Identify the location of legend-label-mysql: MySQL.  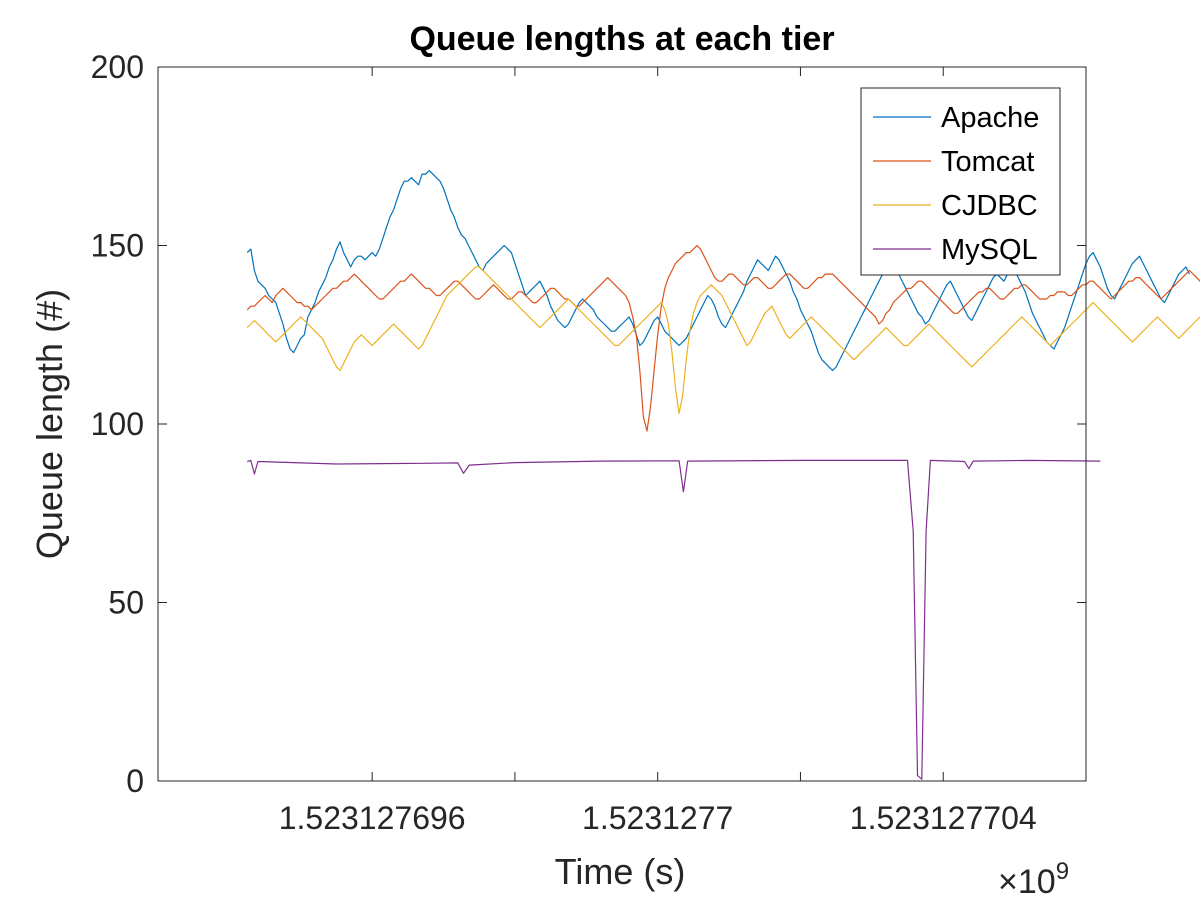
(989, 250).